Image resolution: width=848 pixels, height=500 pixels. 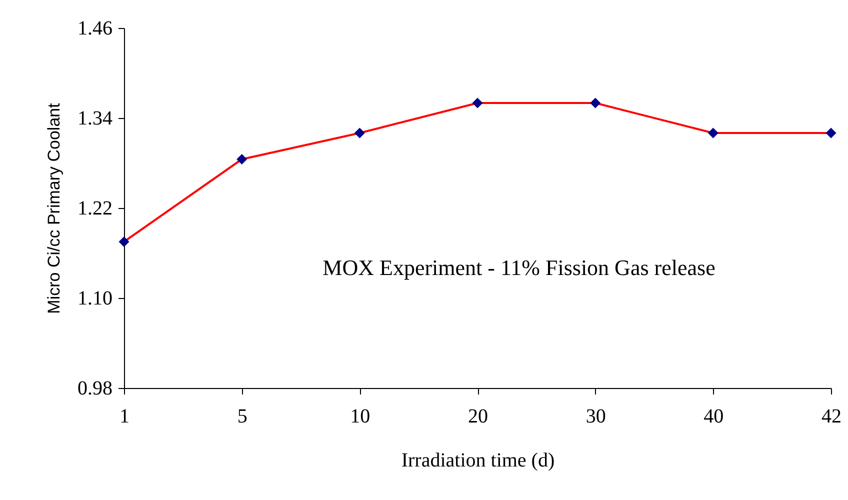 What do you see at coordinates (519, 267) in the screenshot?
I see `annotation: MOX Experiment - 11% Fission Gas release` at bounding box center [519, 267].